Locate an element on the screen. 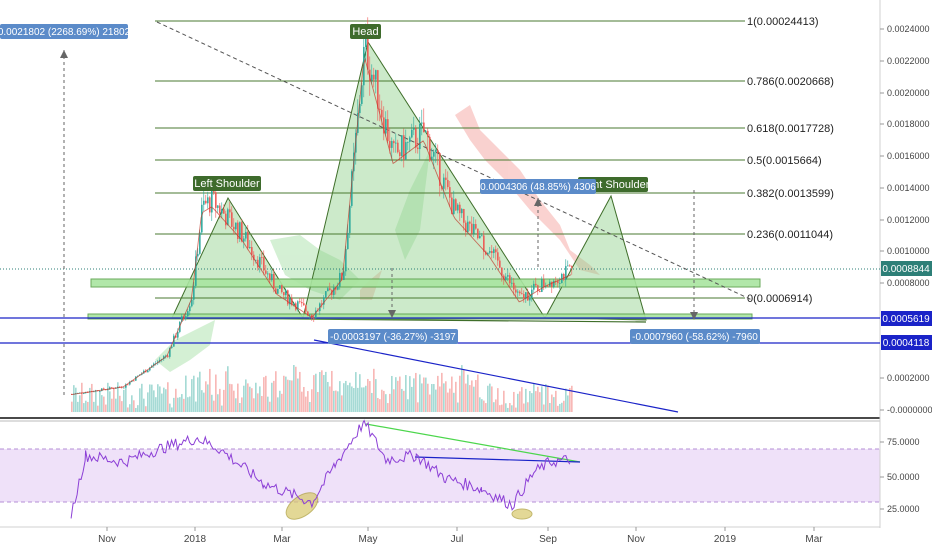 The image size is (932, 555). measure-label-drop1: -0.0003197 (-36.27%) -3197 is located at coordinates (393, 336).